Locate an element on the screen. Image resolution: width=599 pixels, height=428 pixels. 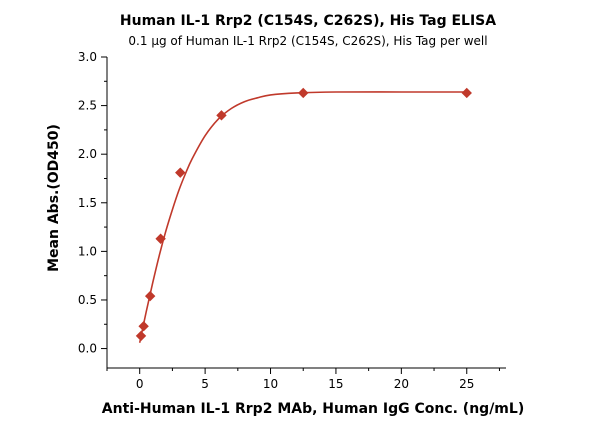
x-tick-label: 0 is located at coordinates (140, 384).